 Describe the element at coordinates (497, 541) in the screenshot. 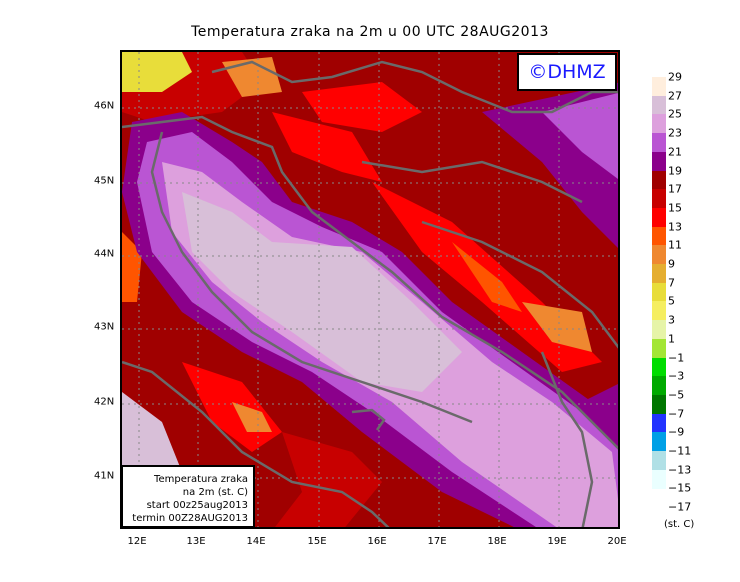

I see `x-tick-label: 18E` at that location.